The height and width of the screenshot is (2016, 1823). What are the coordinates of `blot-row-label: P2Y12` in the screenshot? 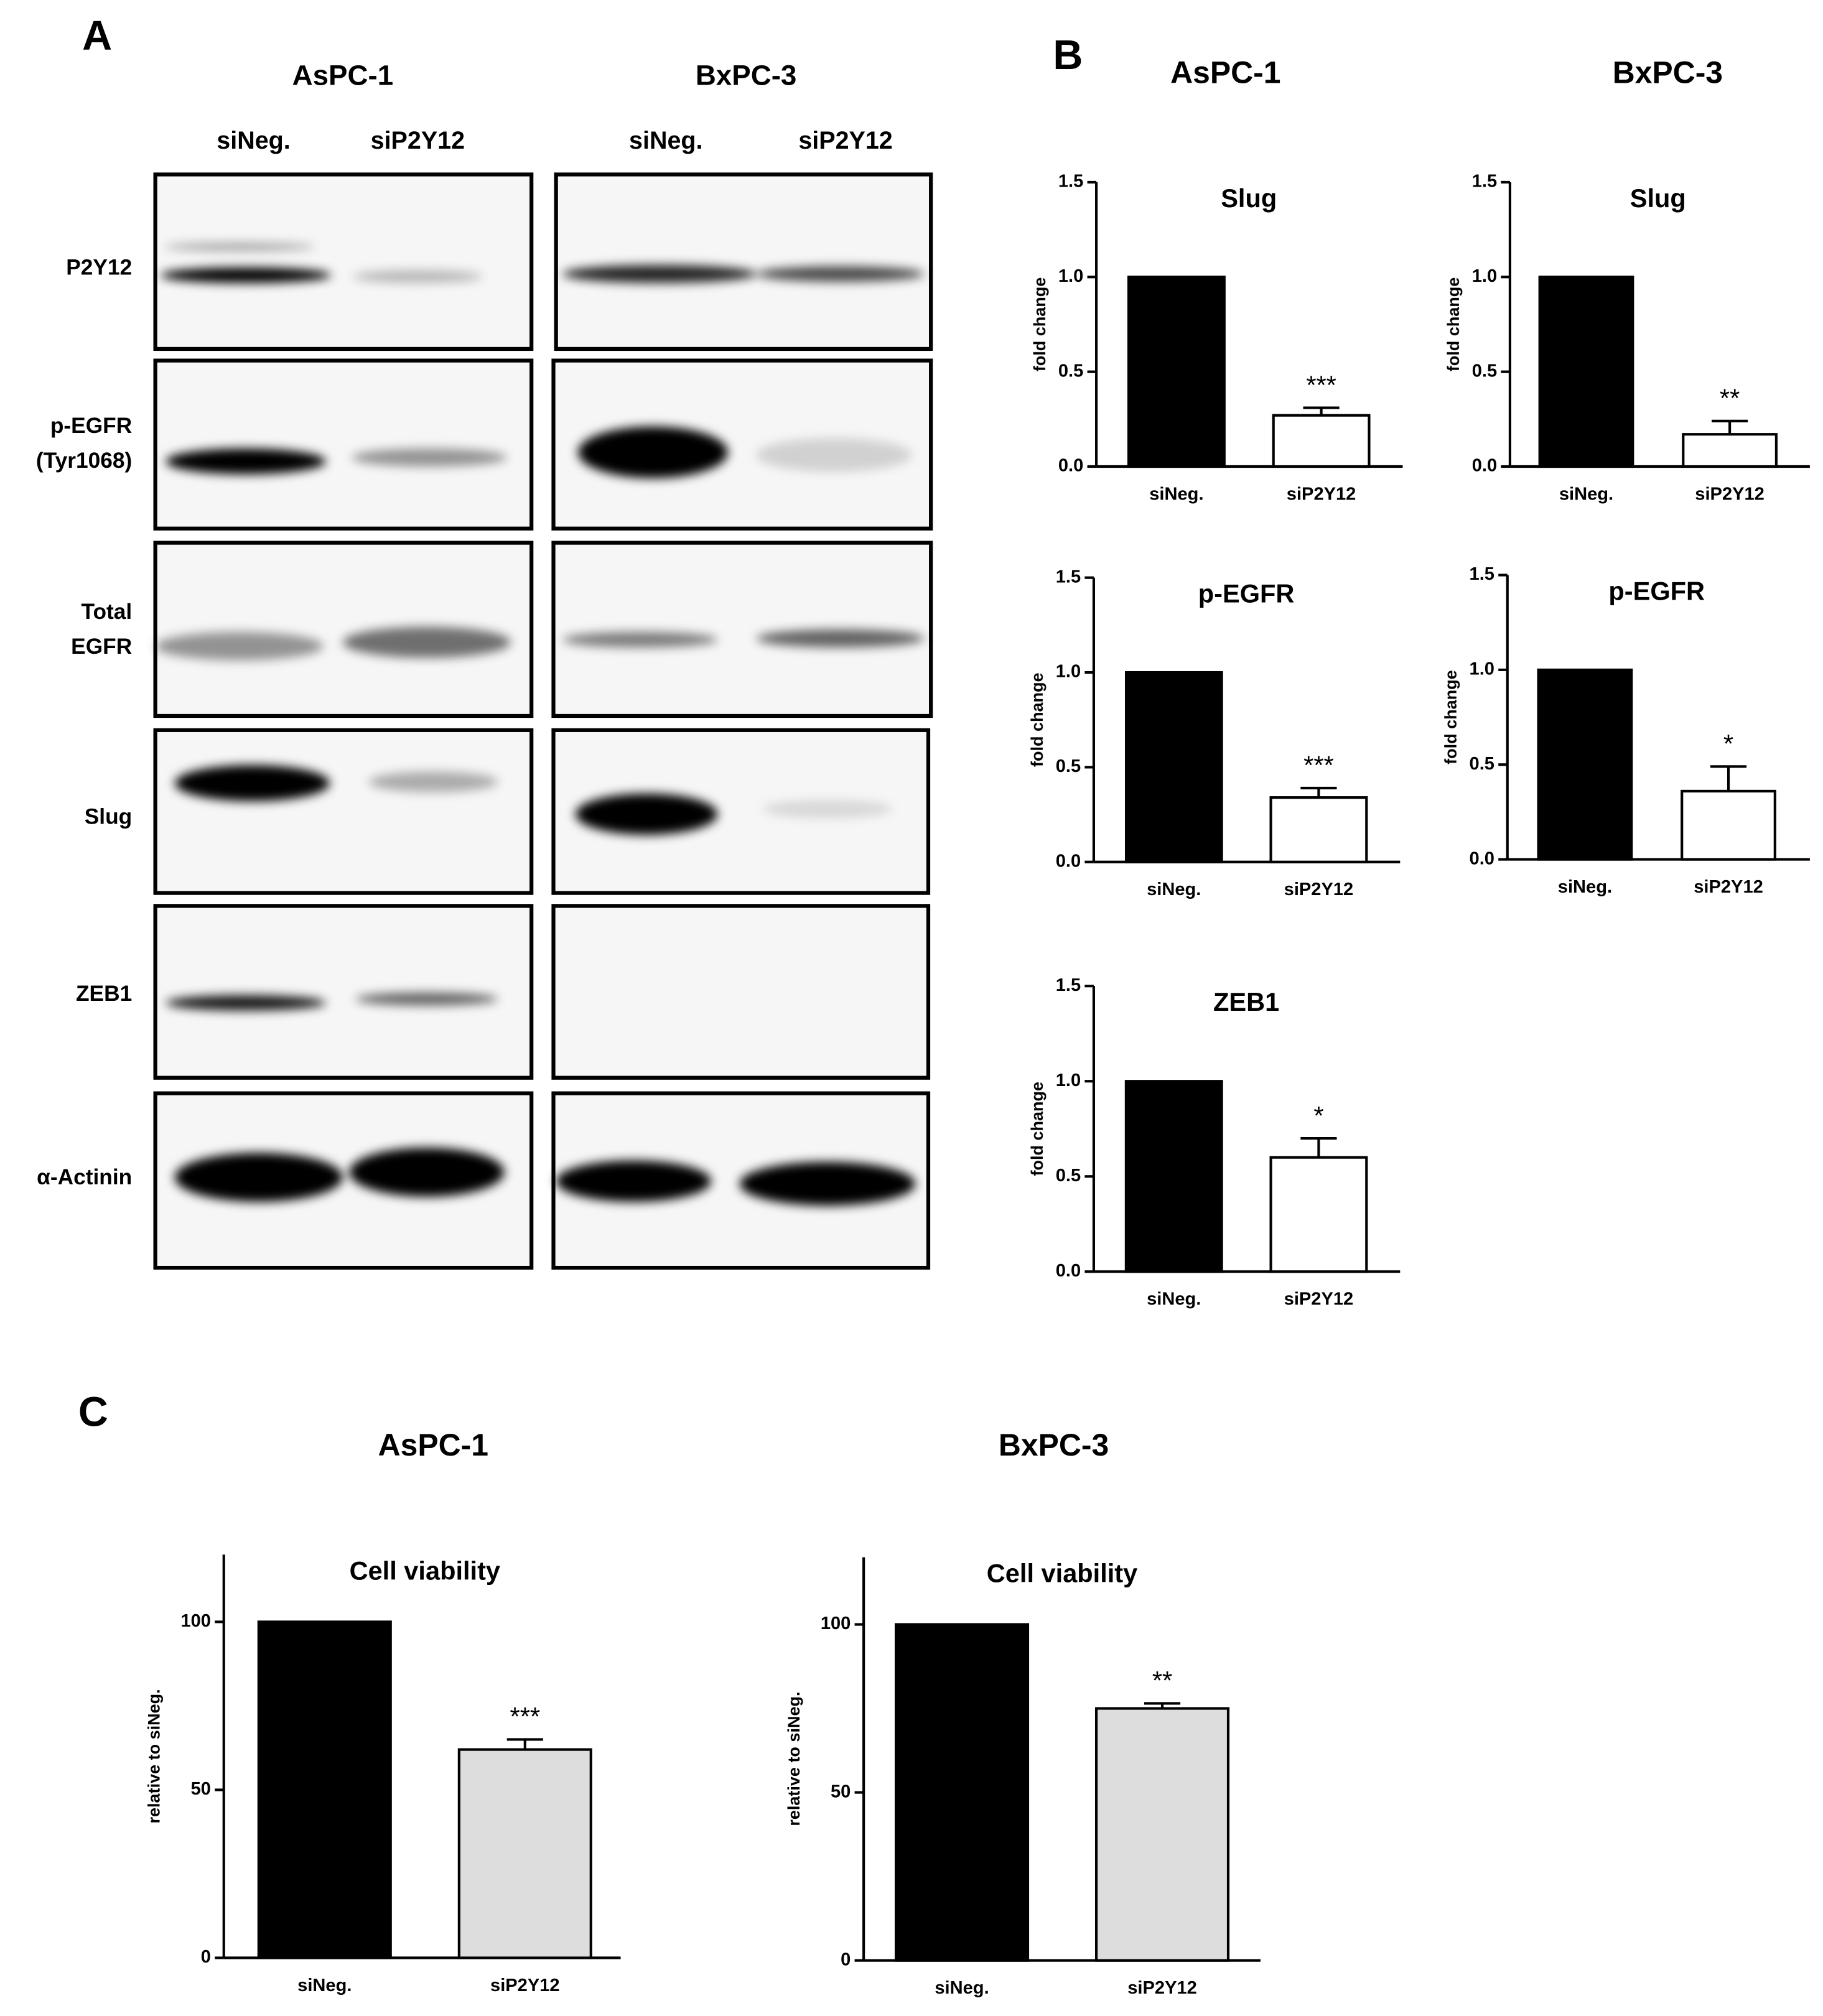 It's located at (99, 267).